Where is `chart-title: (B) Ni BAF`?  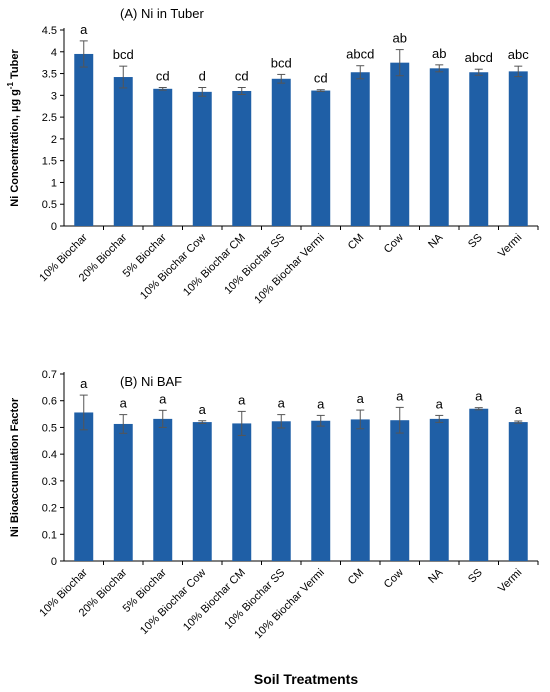 chart-title: (B) Ni BAF is located at coordinates (151, 381).